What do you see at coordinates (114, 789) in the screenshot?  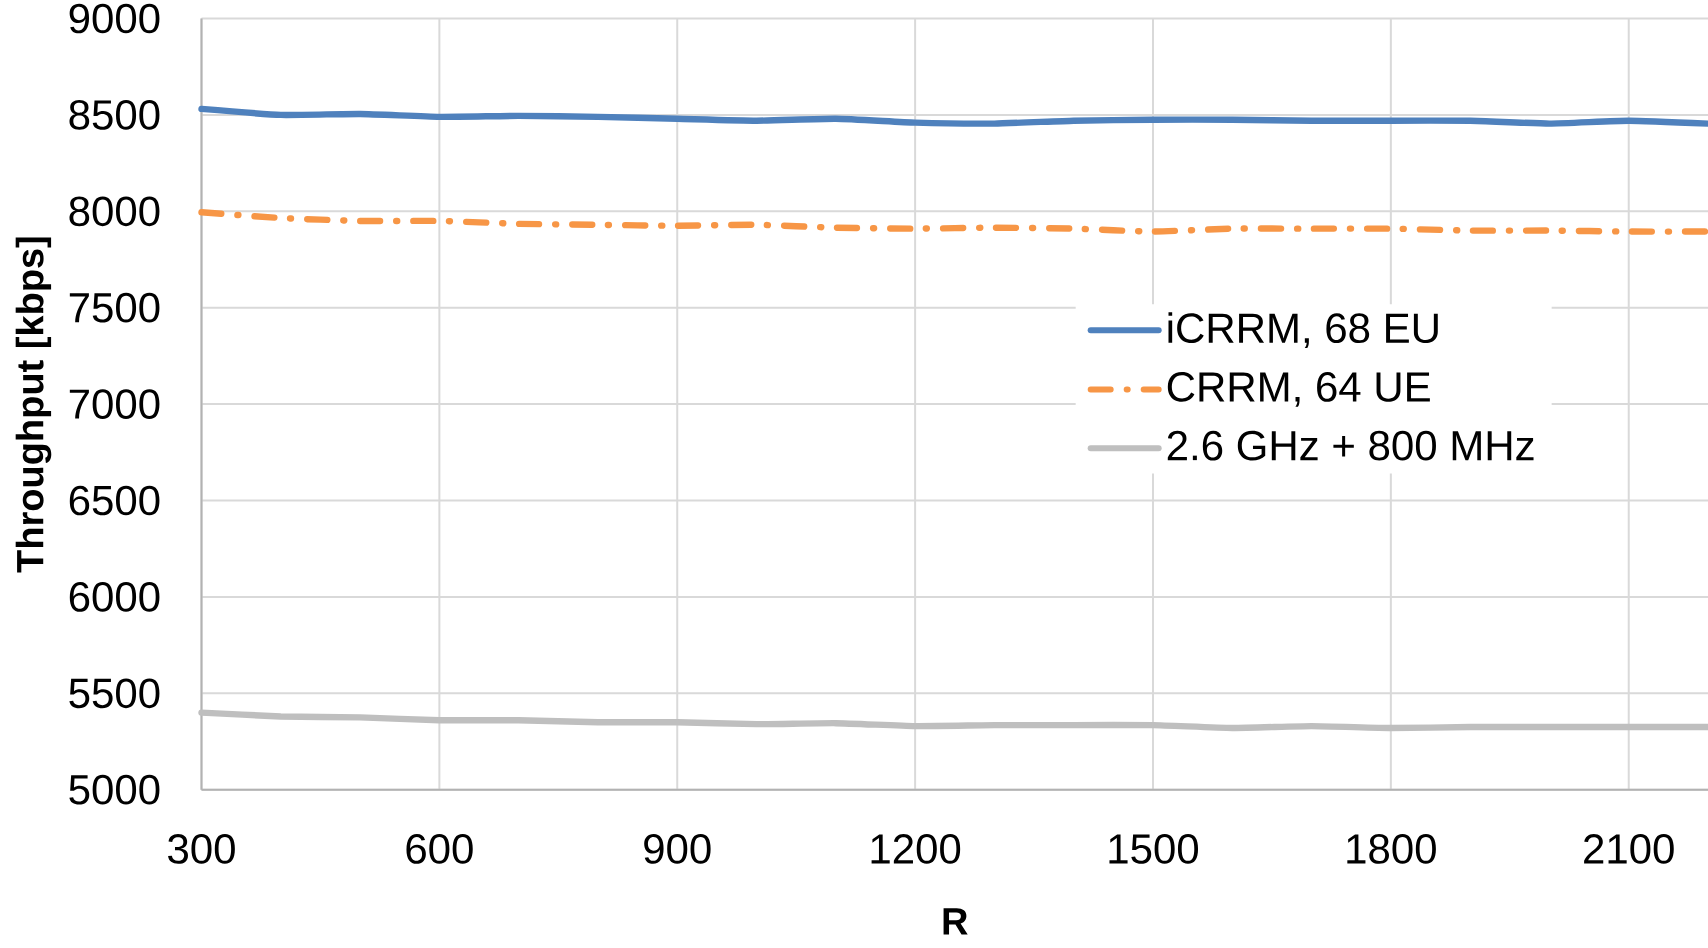 I see `y-tick-label: 5000` at bounding box center [114, 789].